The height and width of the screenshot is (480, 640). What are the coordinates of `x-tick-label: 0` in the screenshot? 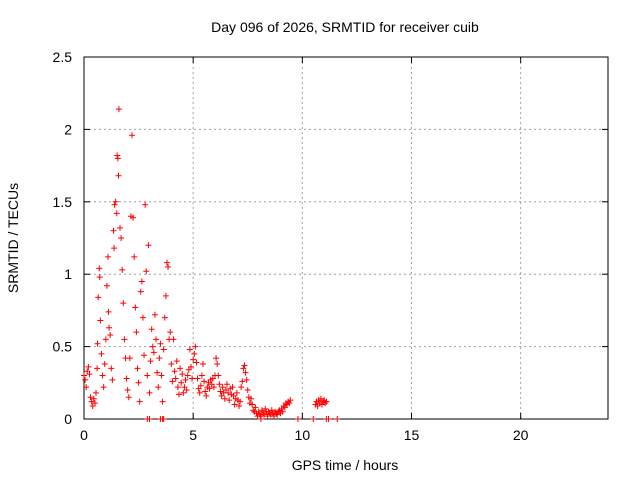 It's located at (84, 435).